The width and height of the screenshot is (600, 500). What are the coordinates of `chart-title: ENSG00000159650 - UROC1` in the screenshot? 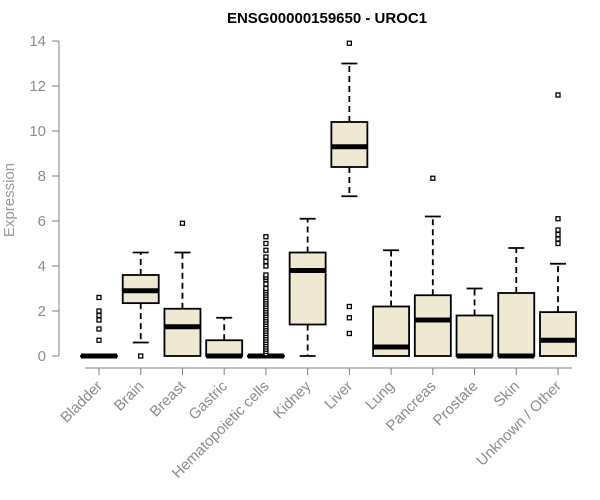 It's located at (327, 18).